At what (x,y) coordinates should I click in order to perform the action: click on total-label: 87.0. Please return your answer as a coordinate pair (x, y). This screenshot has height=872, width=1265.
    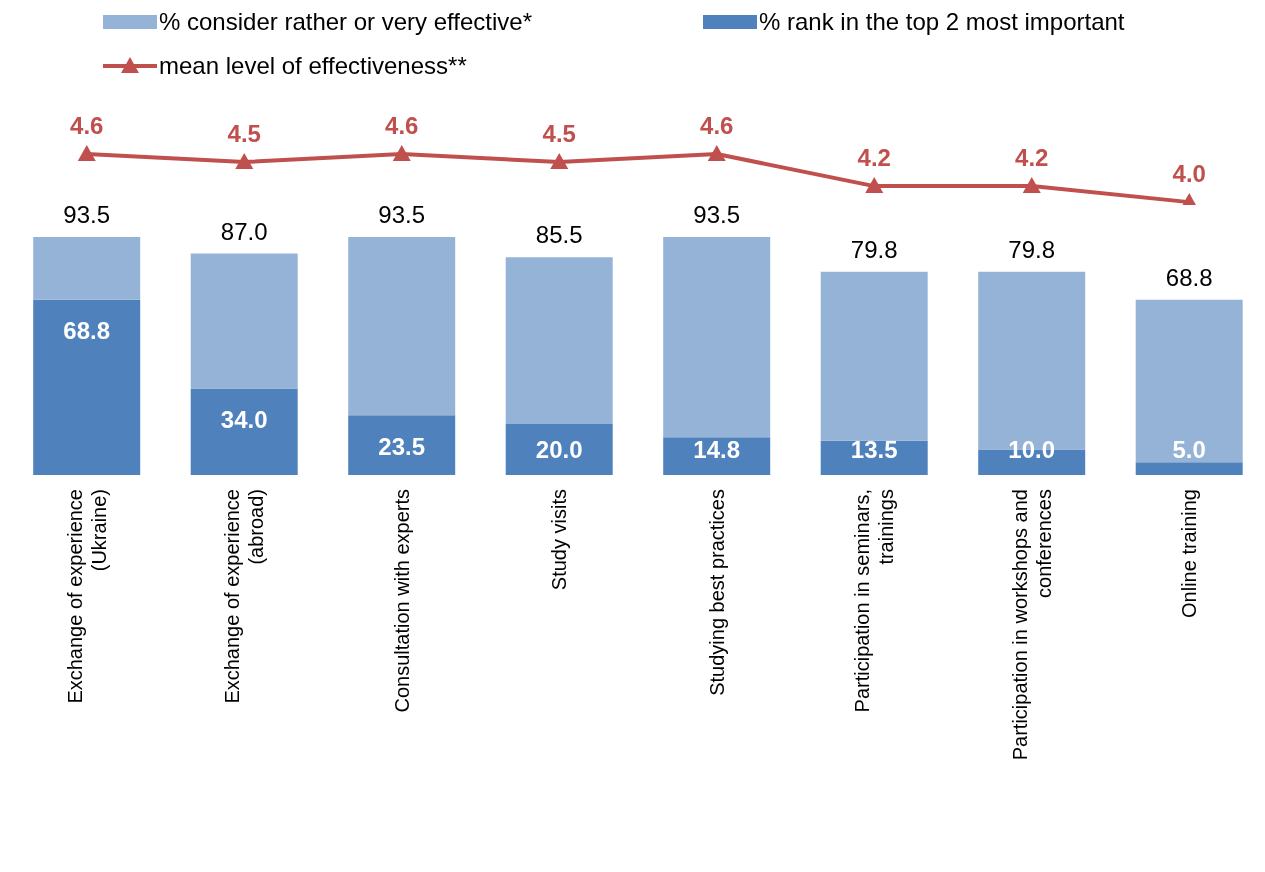
    Looking at the image, I should click on (244, 231).